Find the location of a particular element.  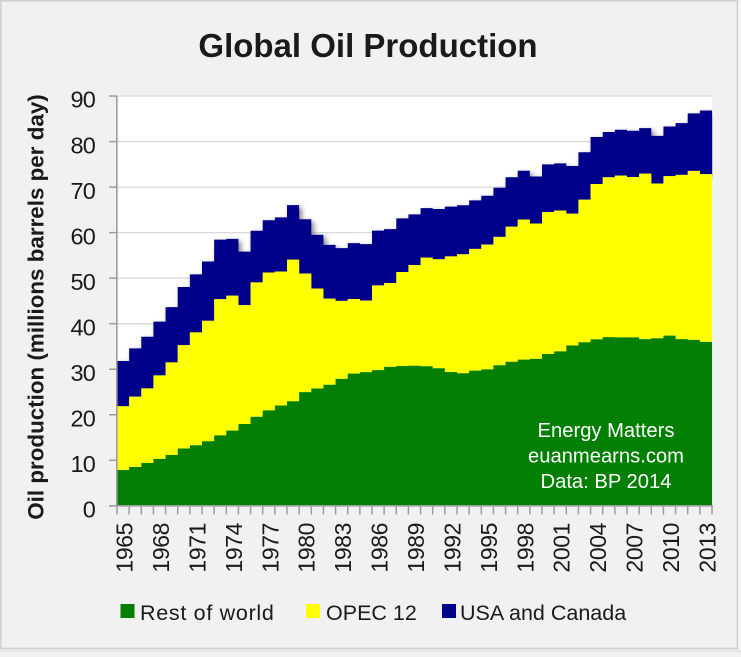

svg-text: 1992 is located at coordinates (452, 548).